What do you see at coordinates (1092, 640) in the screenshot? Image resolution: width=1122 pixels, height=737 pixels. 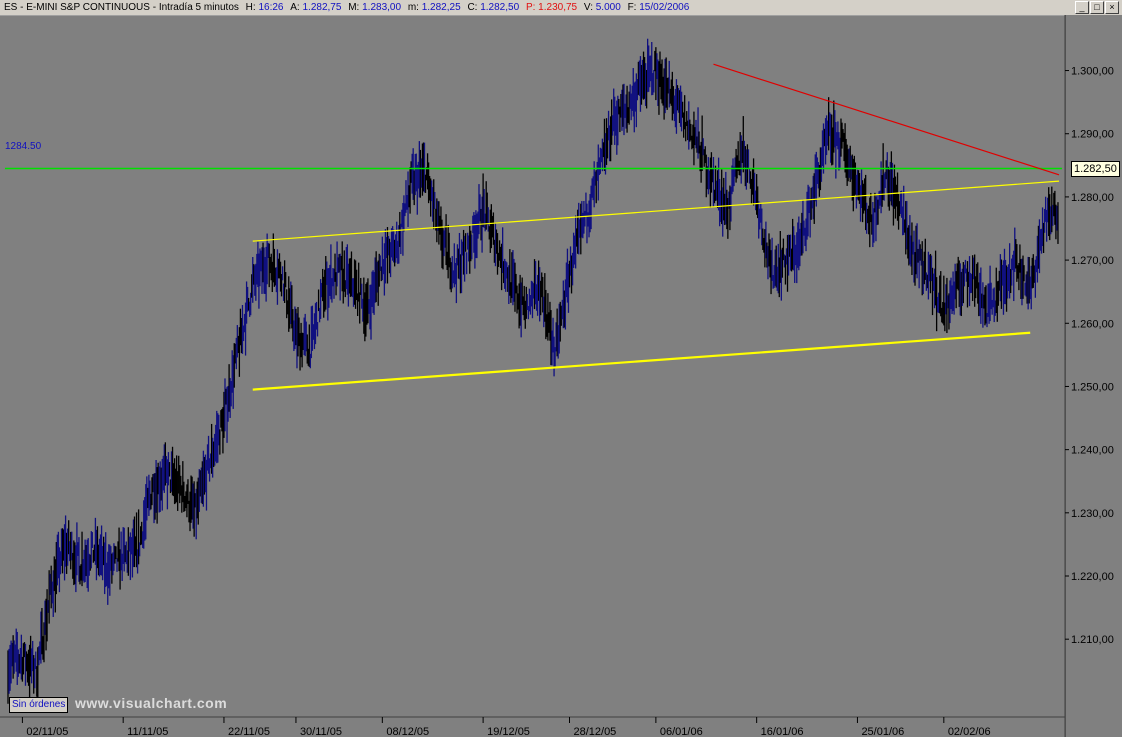 I see `y-tick-label: 1.210,00` at bounding box center [1092, 640].